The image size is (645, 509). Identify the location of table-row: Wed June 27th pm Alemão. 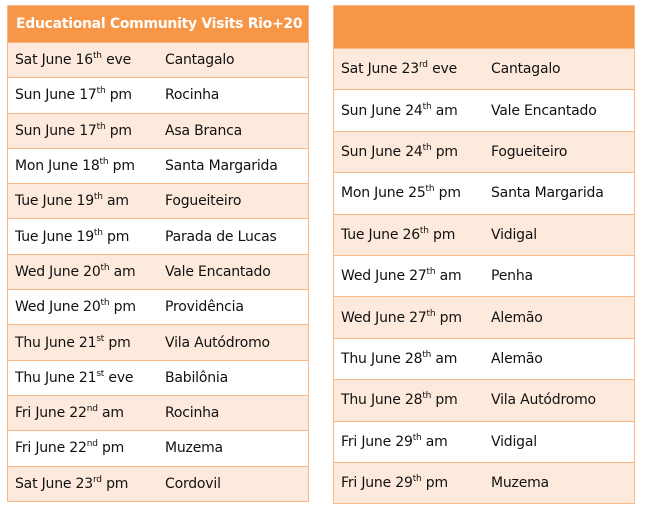
(484, 317).